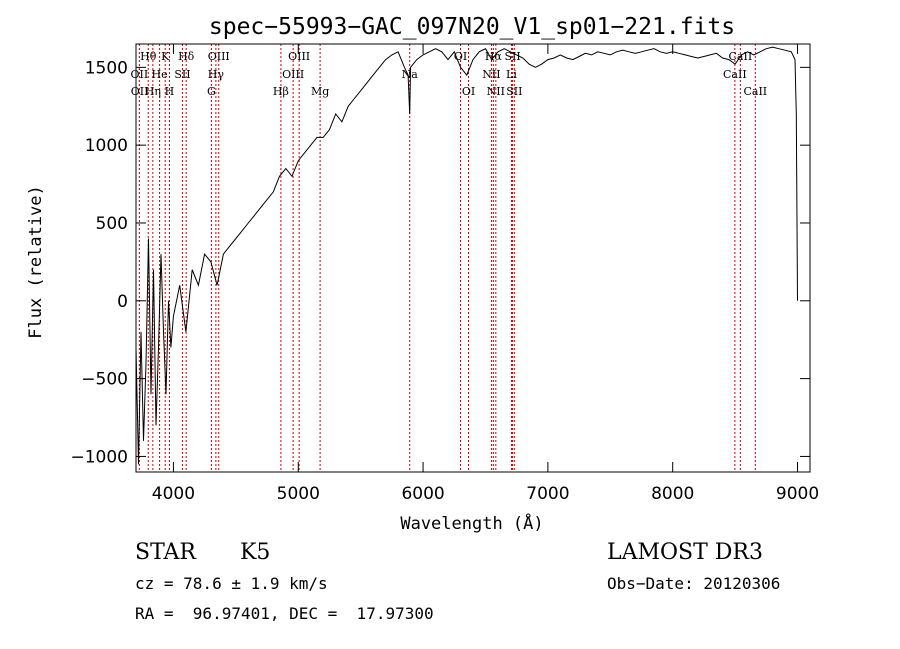 Image resolution: width=900 pixels, height=649 pixels. What do you see at coordinates (231, 583) in the screenshot?
I see `redshift-text: cz = 78.6 ± 1.9 km/s` at bounding box center [231, 583].